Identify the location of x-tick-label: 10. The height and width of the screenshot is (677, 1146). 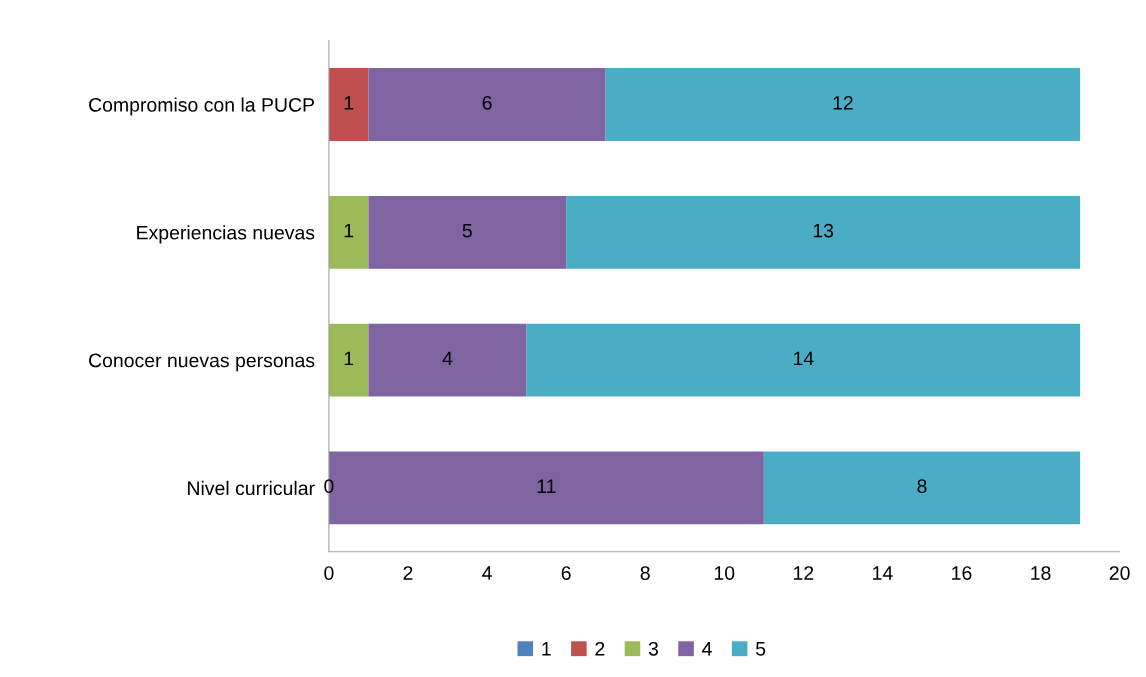
(724, 573).